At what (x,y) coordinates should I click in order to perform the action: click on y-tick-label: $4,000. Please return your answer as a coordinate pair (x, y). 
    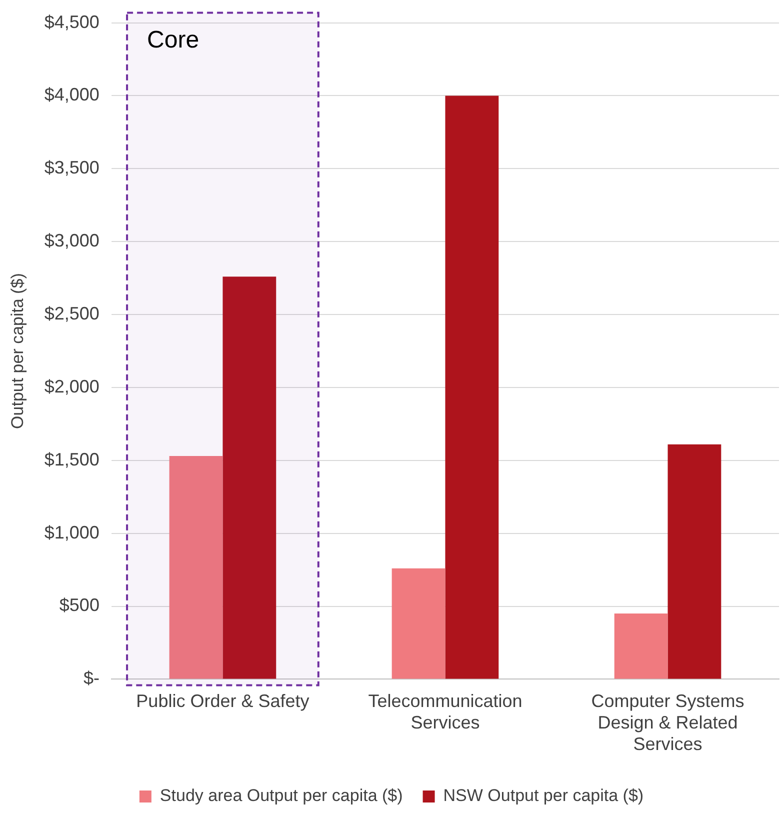
    Looking at the image, I should click on (72, 94).